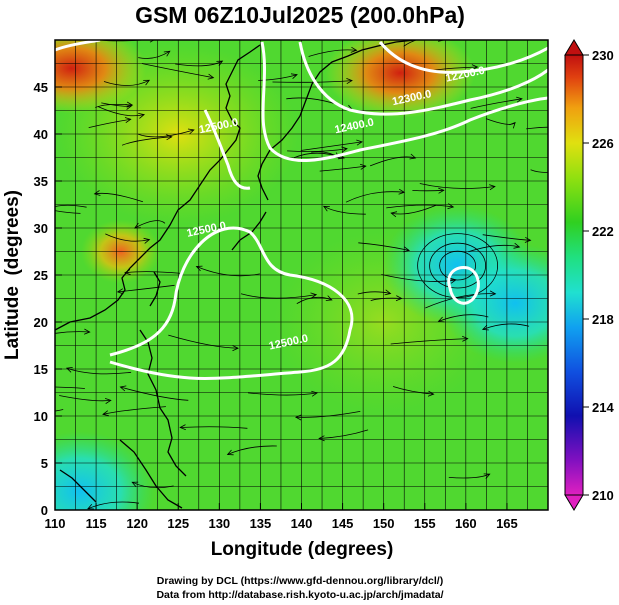 The width and height of the screenshot is (619, 605). I want to click on colorbar-tick-label: 226, so click(603, 143).